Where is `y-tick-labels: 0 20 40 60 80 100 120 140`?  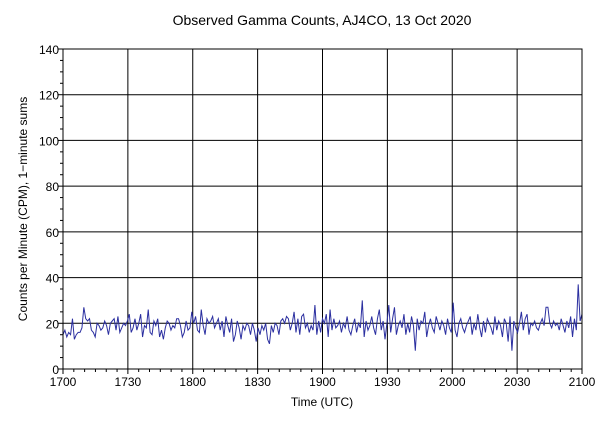 y-tick-labels: 0 20 40 60 80 100 120 140 is located at coordinates (49, 210).